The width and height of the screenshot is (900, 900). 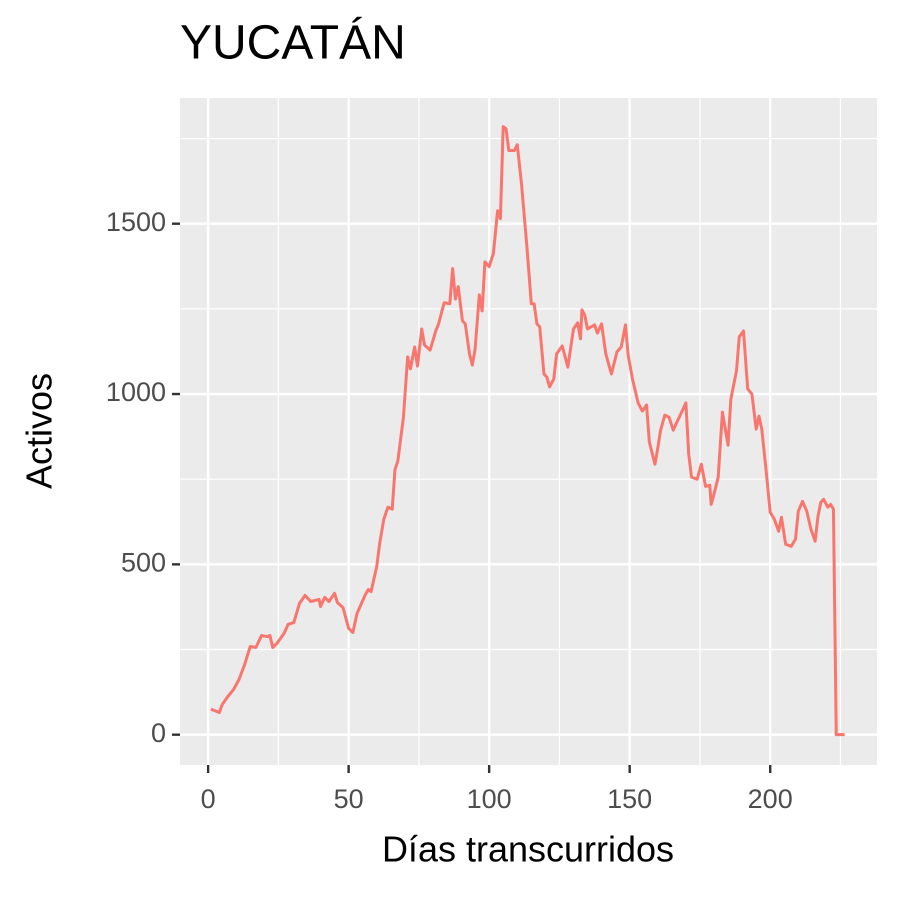 I want to click on y-axis-label: Activos, so click(x=39, y=431).